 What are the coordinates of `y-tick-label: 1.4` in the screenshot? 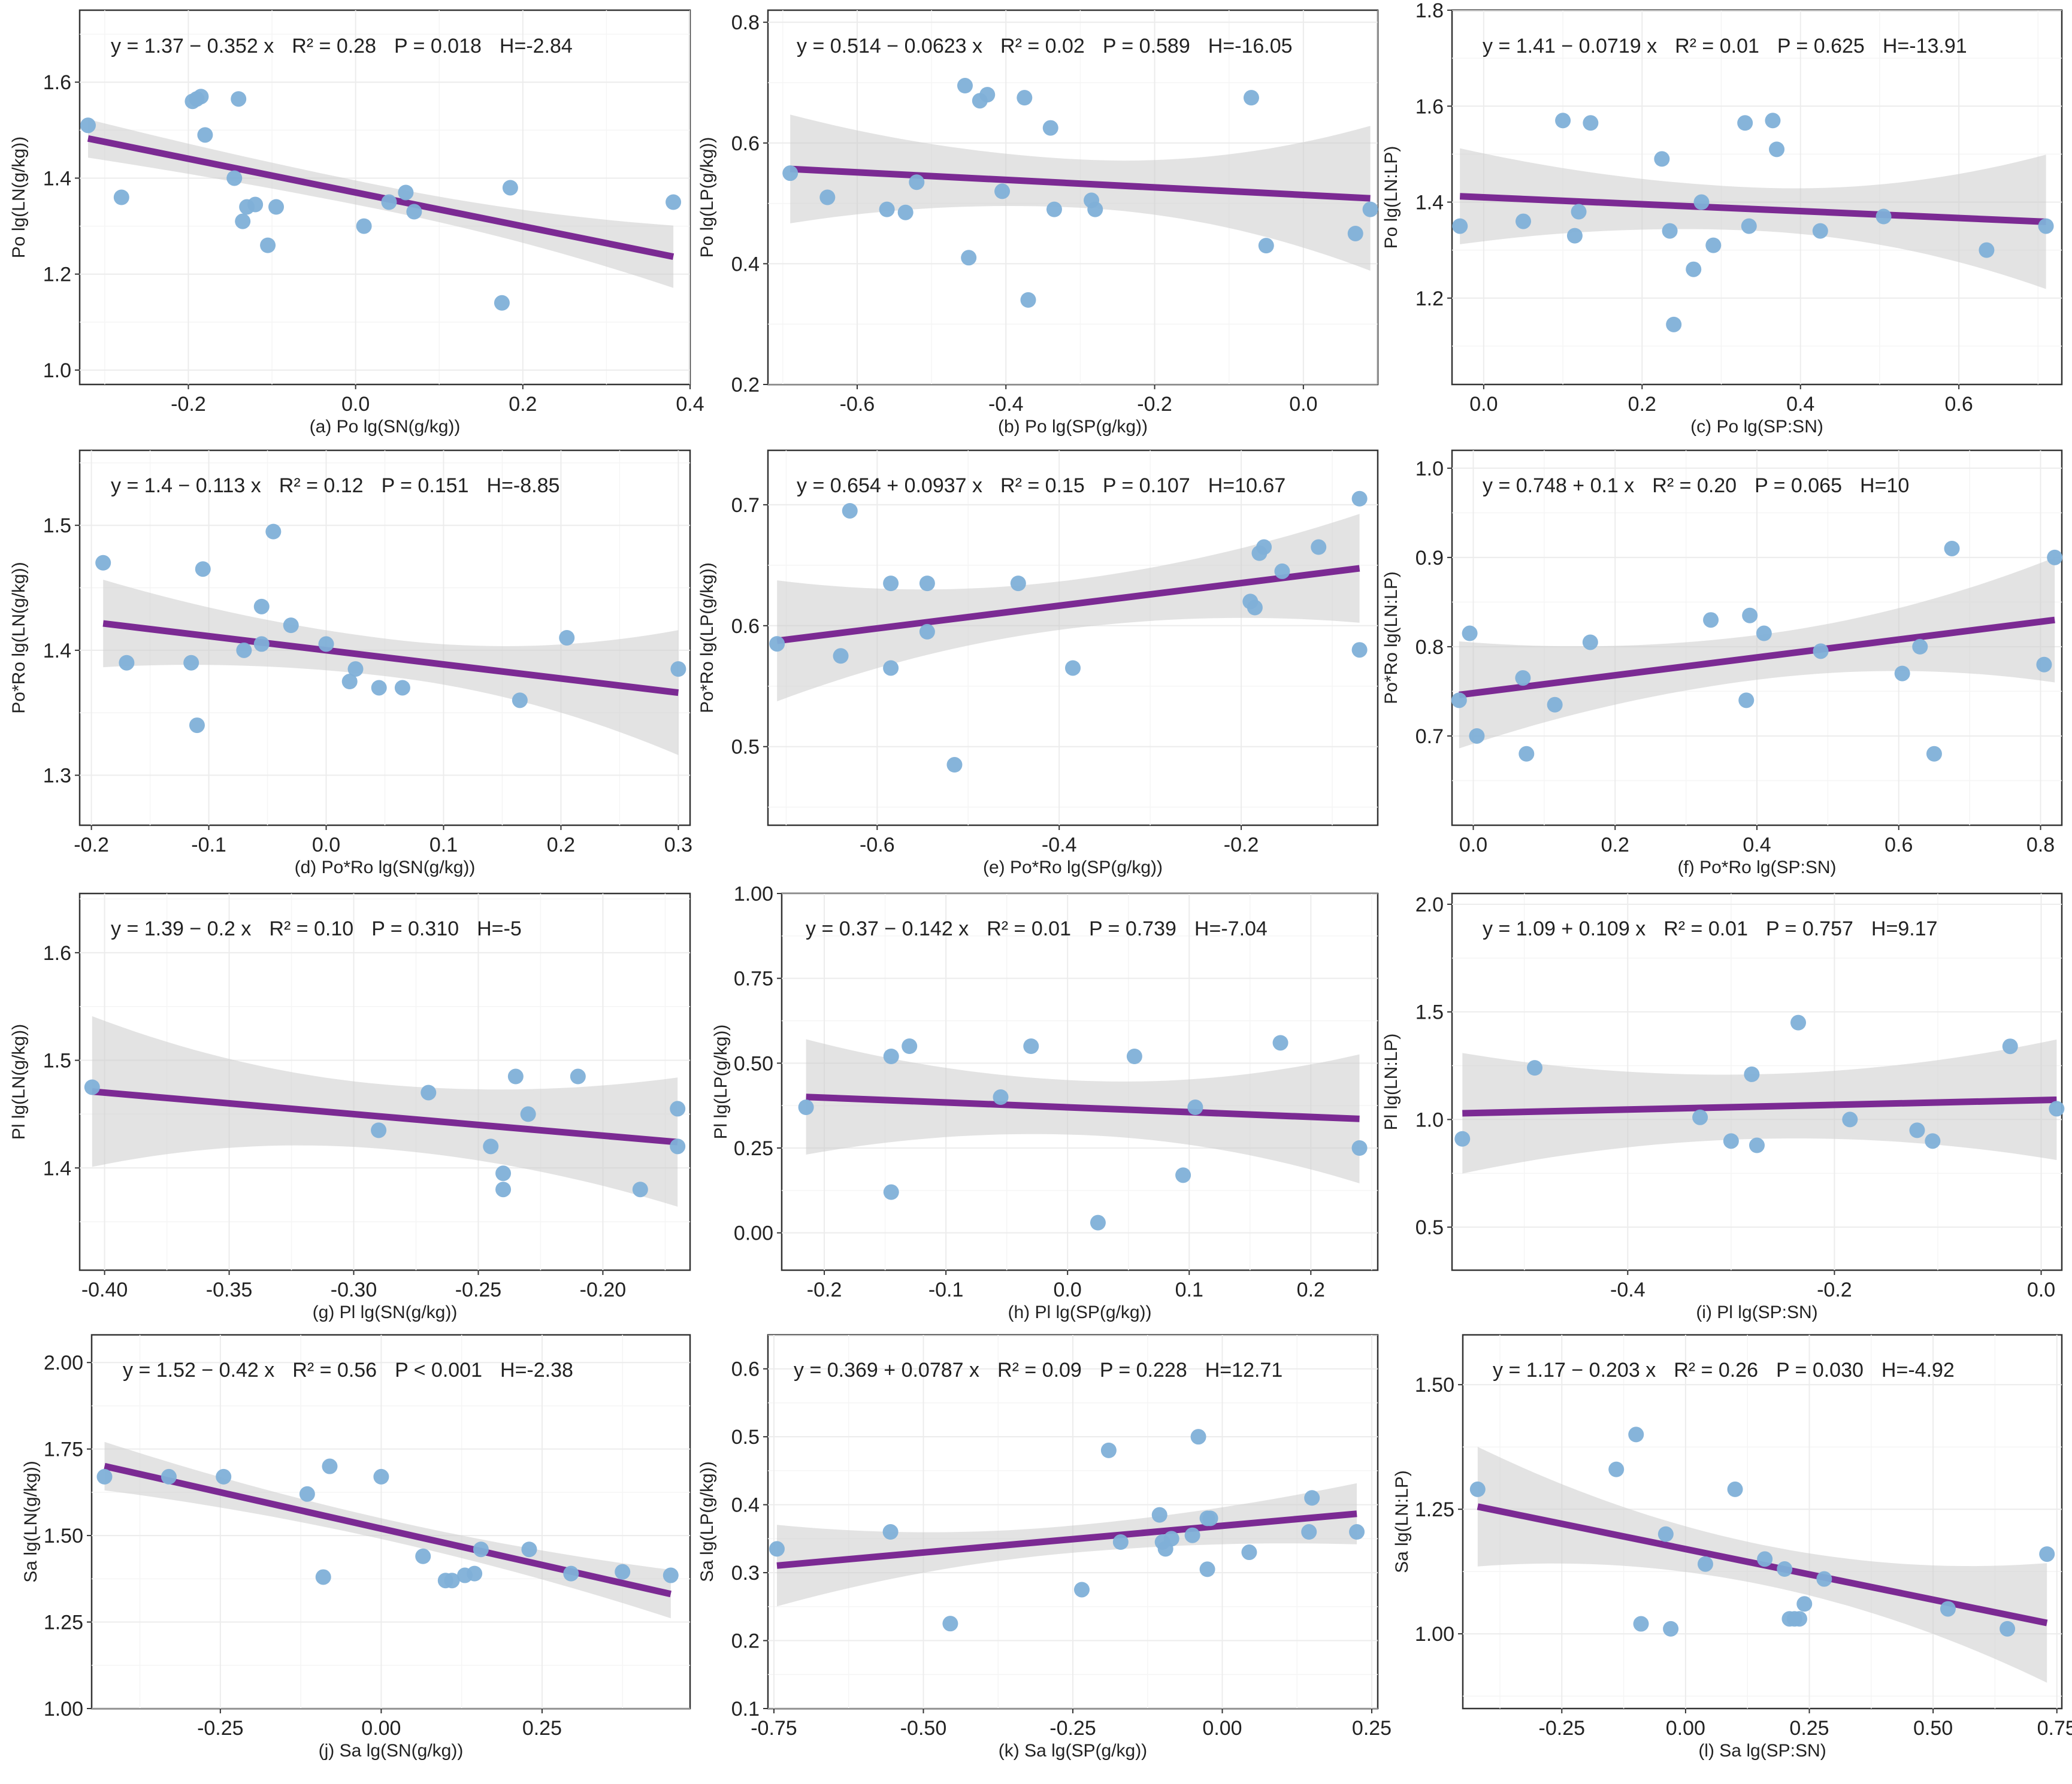 It's located at (1429, 203).